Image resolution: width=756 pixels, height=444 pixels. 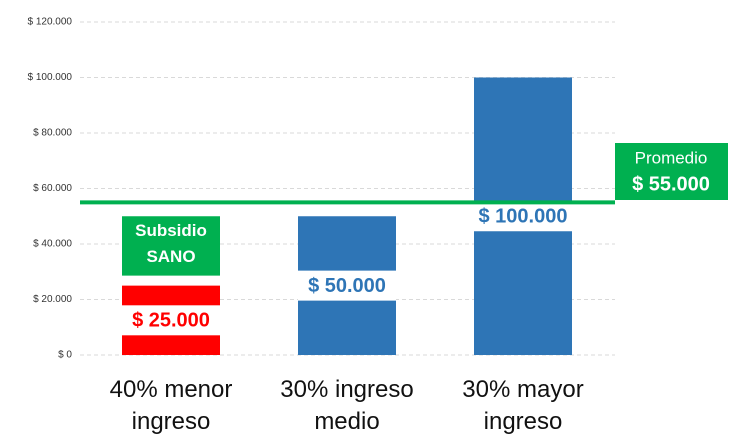 What do you see at coordinates (52, 133) in the screenshot?
I see `y-tick-label: $ 80.000` at bounding box center [52, 133].